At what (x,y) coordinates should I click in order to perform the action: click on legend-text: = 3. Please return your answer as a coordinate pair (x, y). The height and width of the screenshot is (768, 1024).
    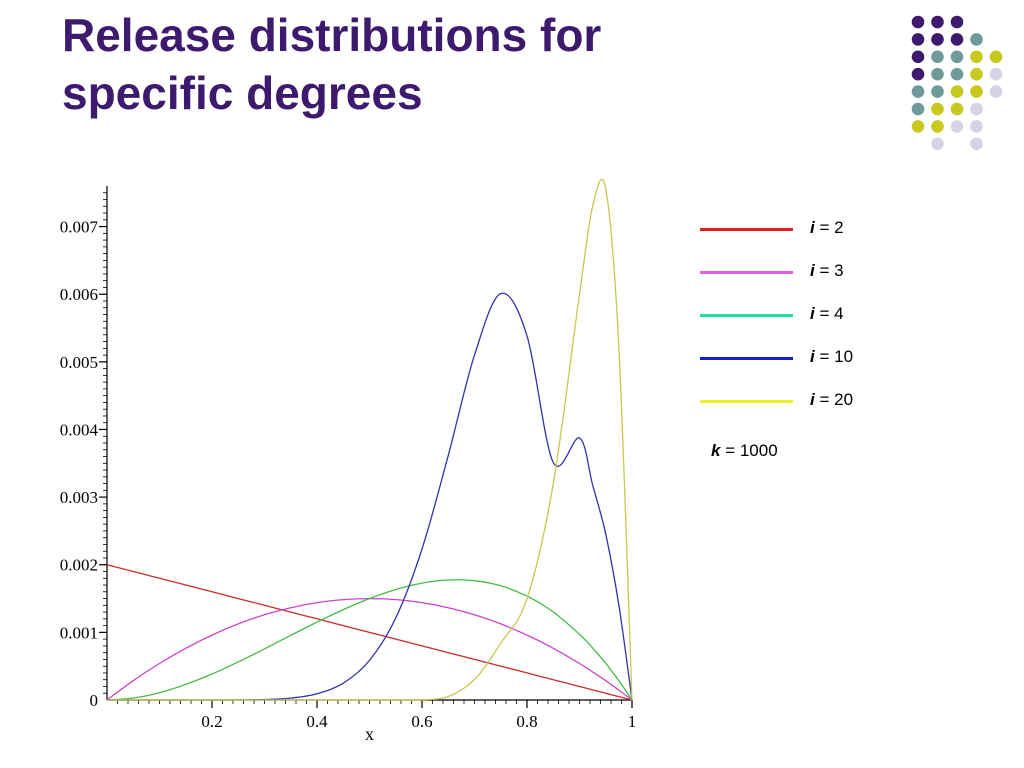
    Looking at the image, I should click on (829, 270).